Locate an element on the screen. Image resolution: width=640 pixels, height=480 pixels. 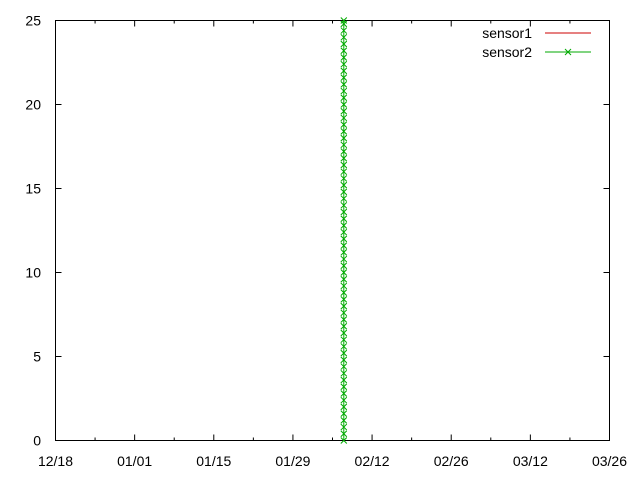
y-tick-label: 5 is located at coordinates (37, 357).